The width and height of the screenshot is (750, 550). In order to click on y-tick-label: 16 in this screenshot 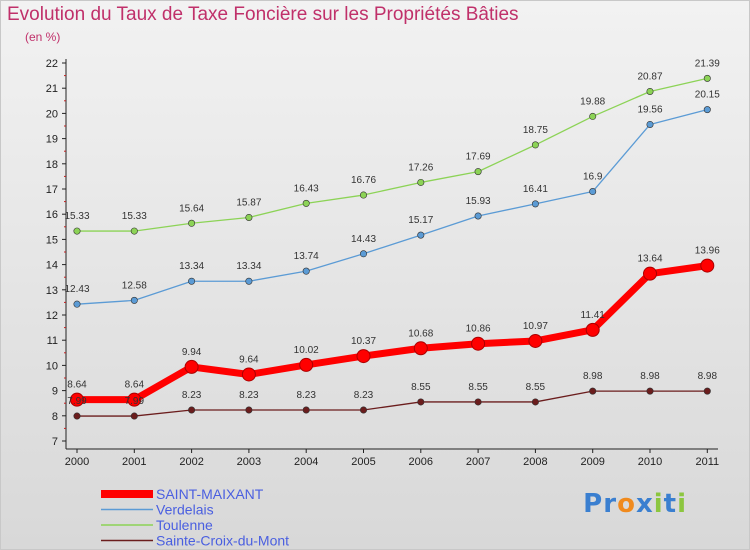, I will do `click(52, 215)`.